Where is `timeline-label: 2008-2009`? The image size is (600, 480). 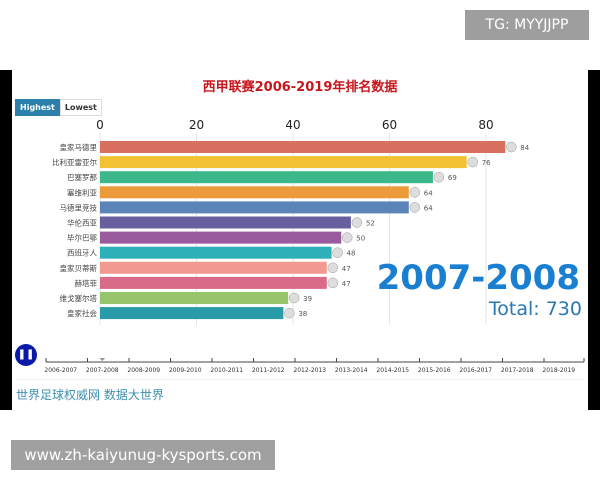
timeline-label: 2008-2009 is located at coordinates (143, 370).